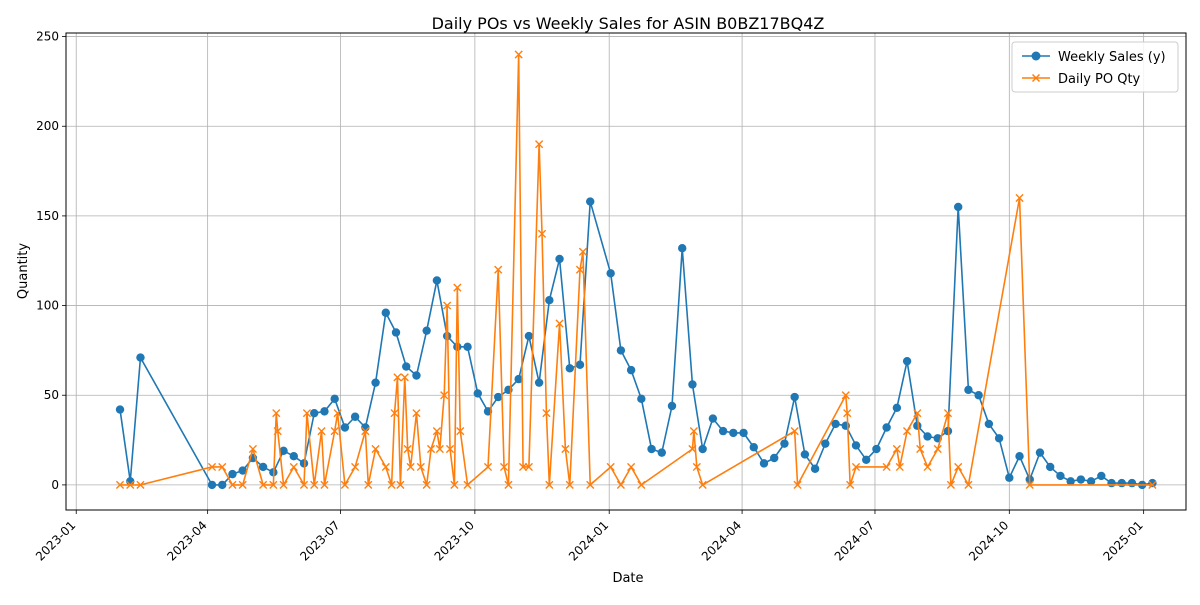 The width and height of the screenshot is (1200, 605). Describe the element at coordinates (47, 37) in the screenshot. I see `y-tick-label: 250` at that location.